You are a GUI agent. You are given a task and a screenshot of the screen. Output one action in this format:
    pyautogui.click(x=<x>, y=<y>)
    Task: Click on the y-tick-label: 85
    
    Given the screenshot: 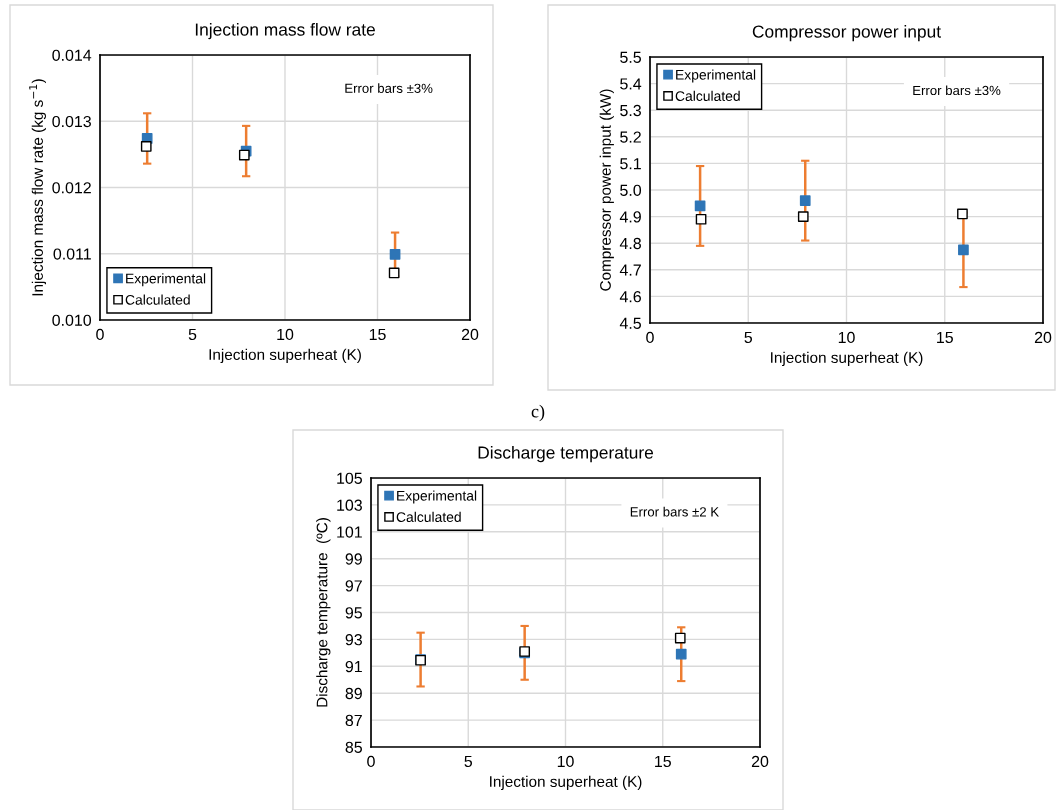 What is the action you would take?
    pyautogui.click(x=353, y=747)
    